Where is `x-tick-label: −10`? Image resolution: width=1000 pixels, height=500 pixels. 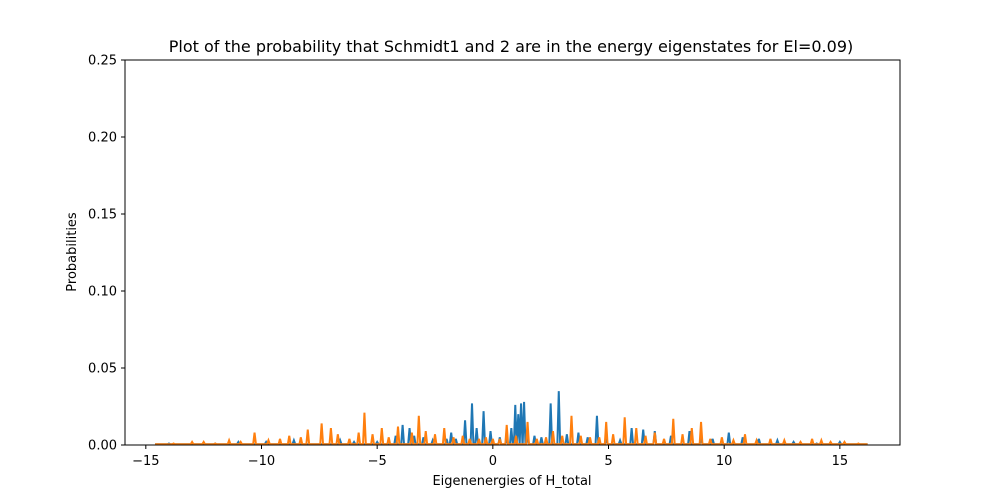
x-tick-label: −10 is located at coordinates (261, 461).